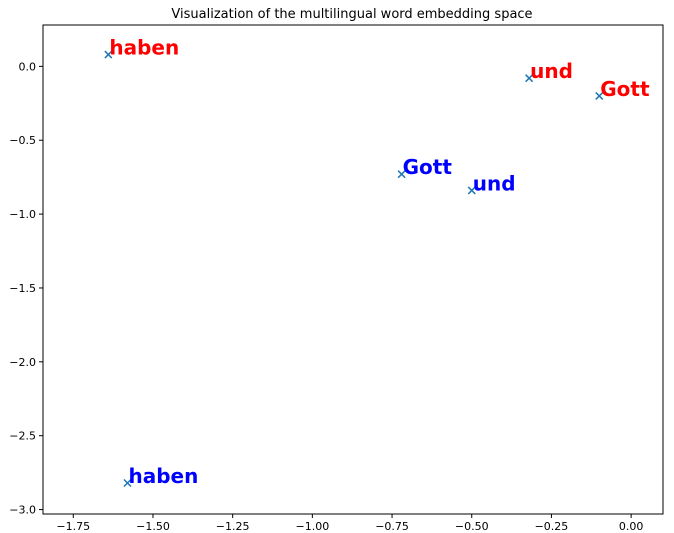 The height and width of the screenshot is (533, 674). I want to click on x-axis-ticks: −1.75 −1.50 −1.25 −1.00 −0.75 −0.50 −0.25 0.00, so click(349, 523).